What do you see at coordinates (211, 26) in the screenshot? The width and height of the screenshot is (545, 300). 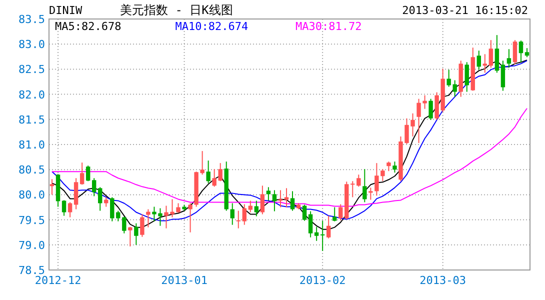 I see `text: MA10:82.674` at bounding box center [211, 26].